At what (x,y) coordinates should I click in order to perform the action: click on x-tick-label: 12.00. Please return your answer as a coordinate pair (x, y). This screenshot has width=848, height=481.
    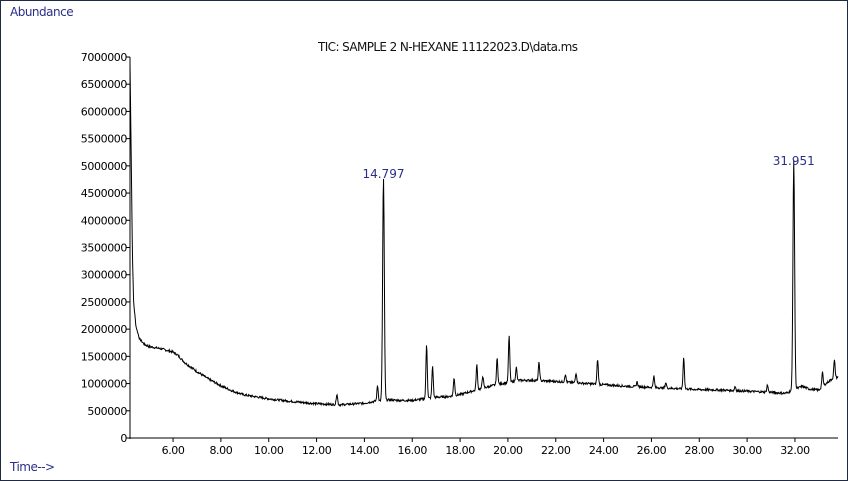
    Looking at the image, I should click on (317, 450).